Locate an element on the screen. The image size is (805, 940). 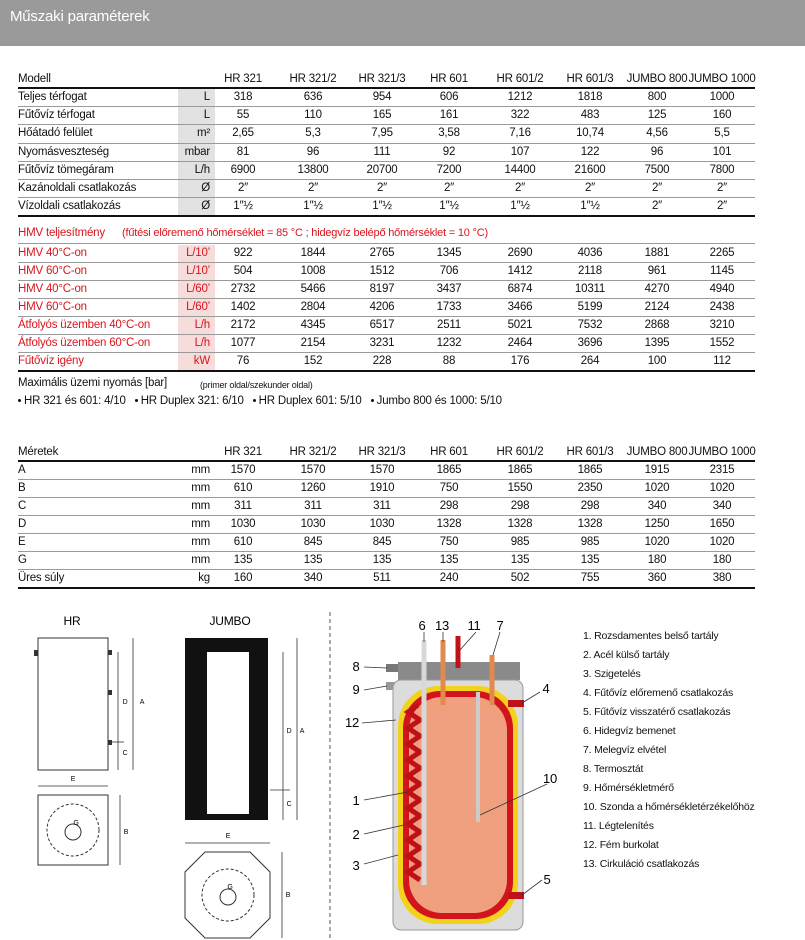
thermostat is located at coordinates (392, 668).